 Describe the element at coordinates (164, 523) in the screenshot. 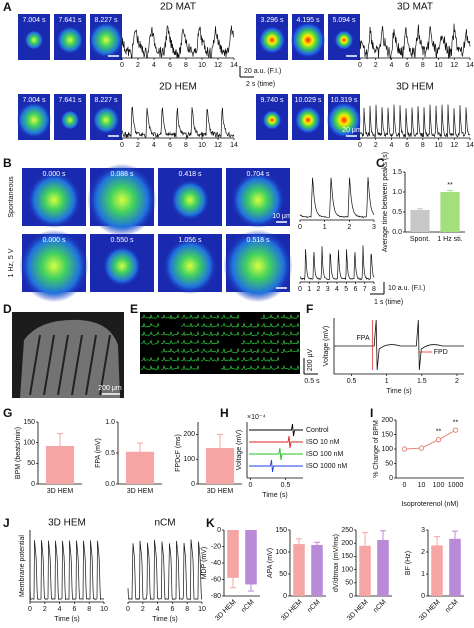

I see `chart-title: nCM` at that location.